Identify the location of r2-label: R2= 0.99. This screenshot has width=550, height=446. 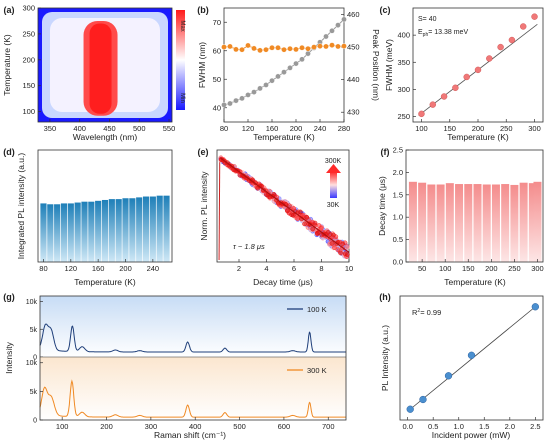
(426, 312).